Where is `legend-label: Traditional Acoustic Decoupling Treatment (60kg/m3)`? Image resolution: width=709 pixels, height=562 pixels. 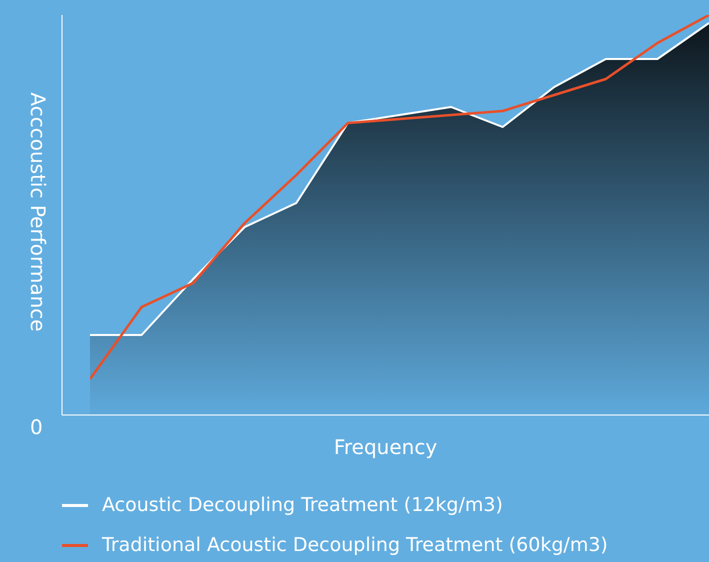
legend-label: Traditional Acoustic Decoupling Treatment (60kg/m3) is located at coordinates (355, 545).